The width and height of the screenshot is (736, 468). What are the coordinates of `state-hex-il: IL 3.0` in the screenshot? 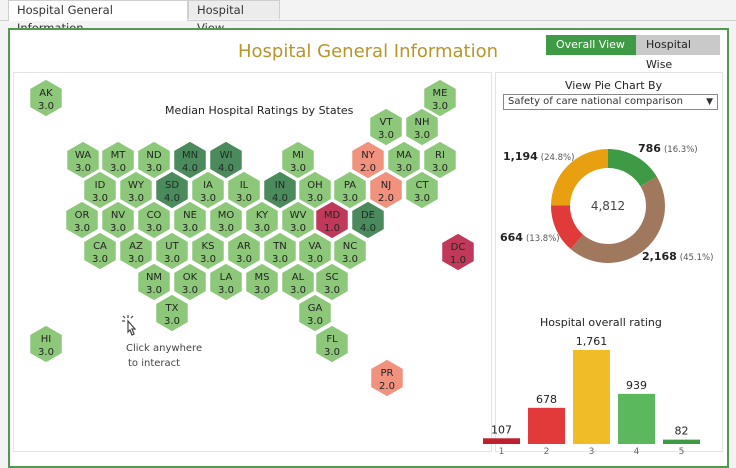 It's located at (244, 190).